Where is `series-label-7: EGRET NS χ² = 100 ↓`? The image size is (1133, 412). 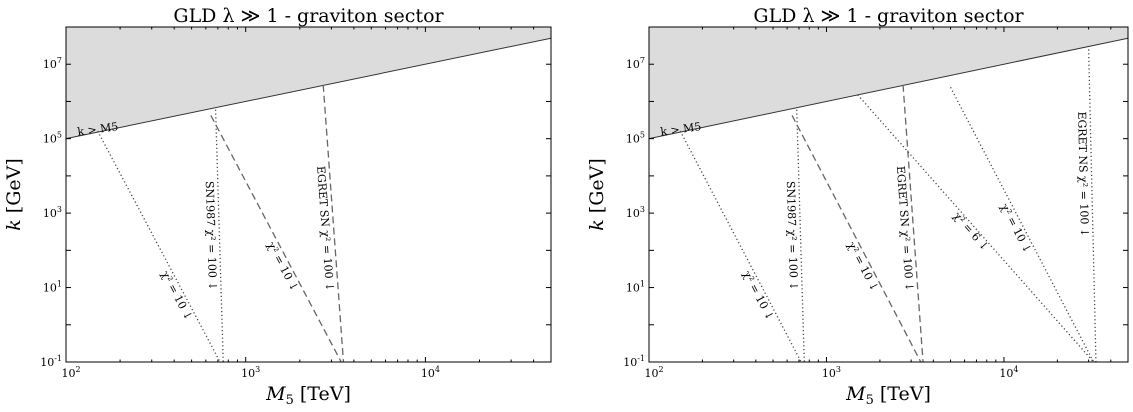 series-label-7: EGRET NS χ² = 100 ↓ is located at coordinates (1083, 174).